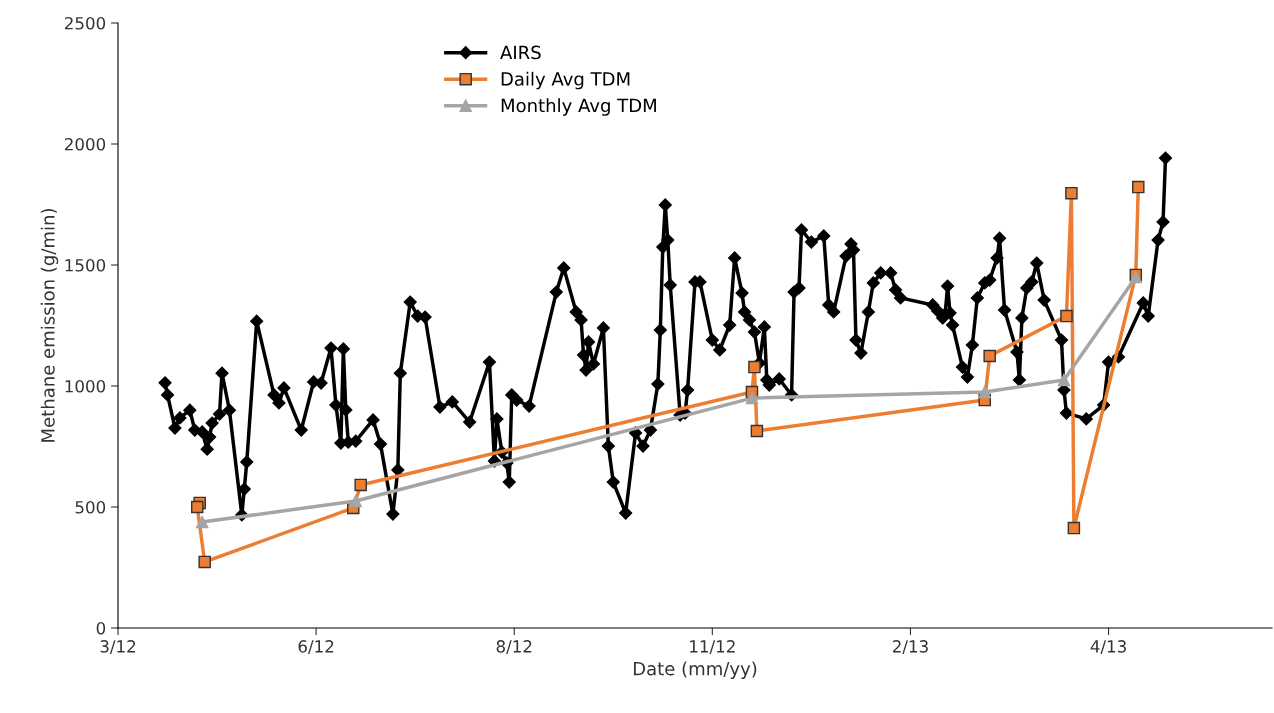 The image size is (1274, 713). Describe the element at coordinates (578, 107) in the screenshot. I see `legend-label: Monthly Avg TDM` at that location.